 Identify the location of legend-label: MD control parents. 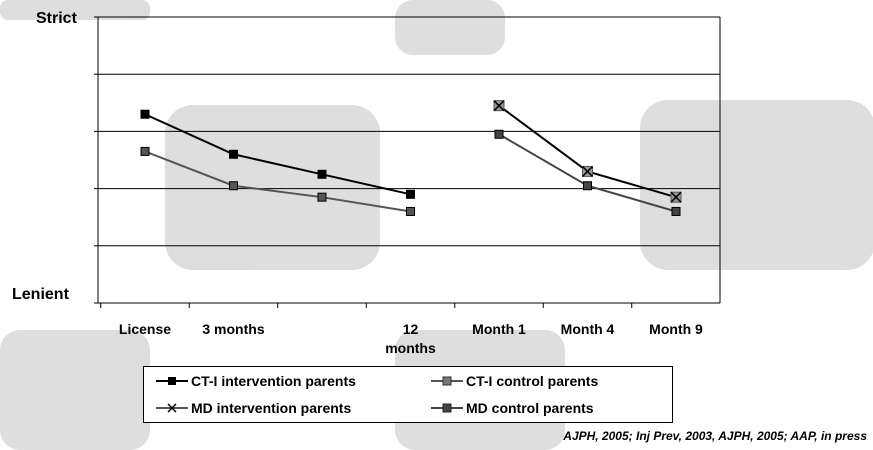
(530, 408).